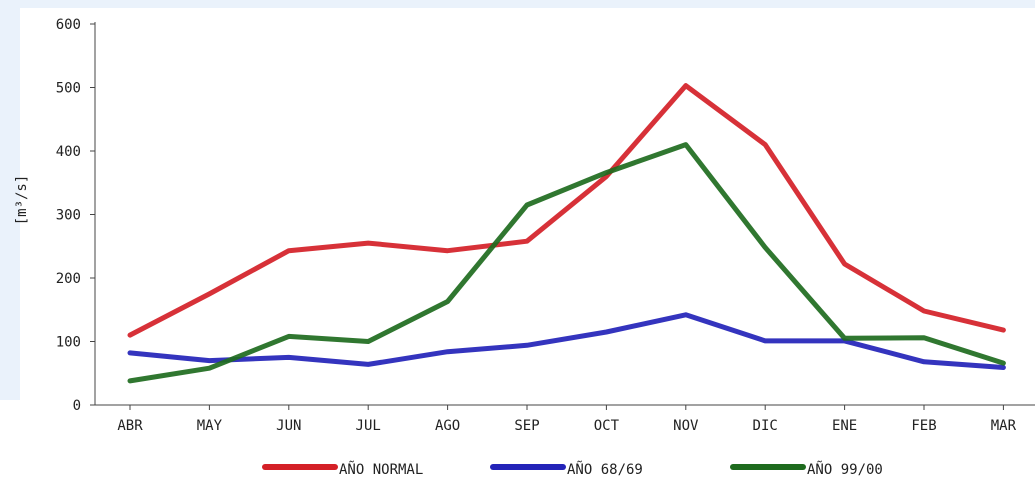  Describe the element at coordinates (10, 200) in the screenshot. I see `chart-backdrop-left` at that location.